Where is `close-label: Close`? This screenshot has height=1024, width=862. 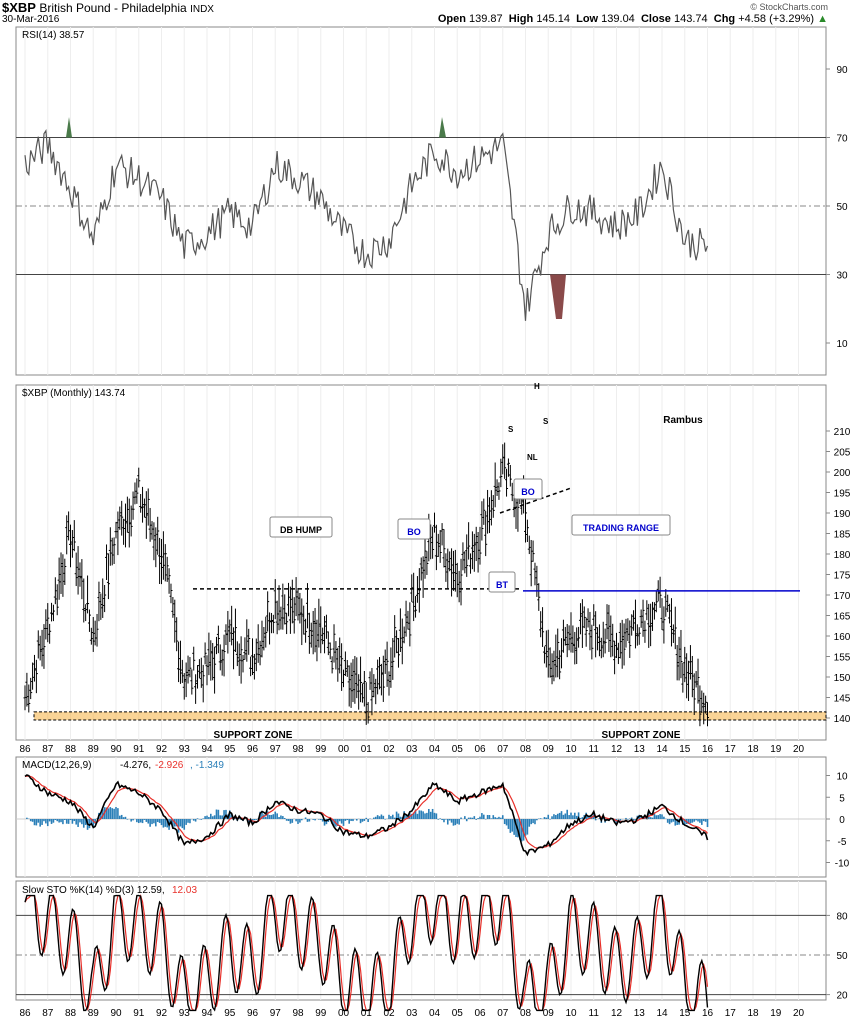
close-label: Close is located at coordinates (655, 19).